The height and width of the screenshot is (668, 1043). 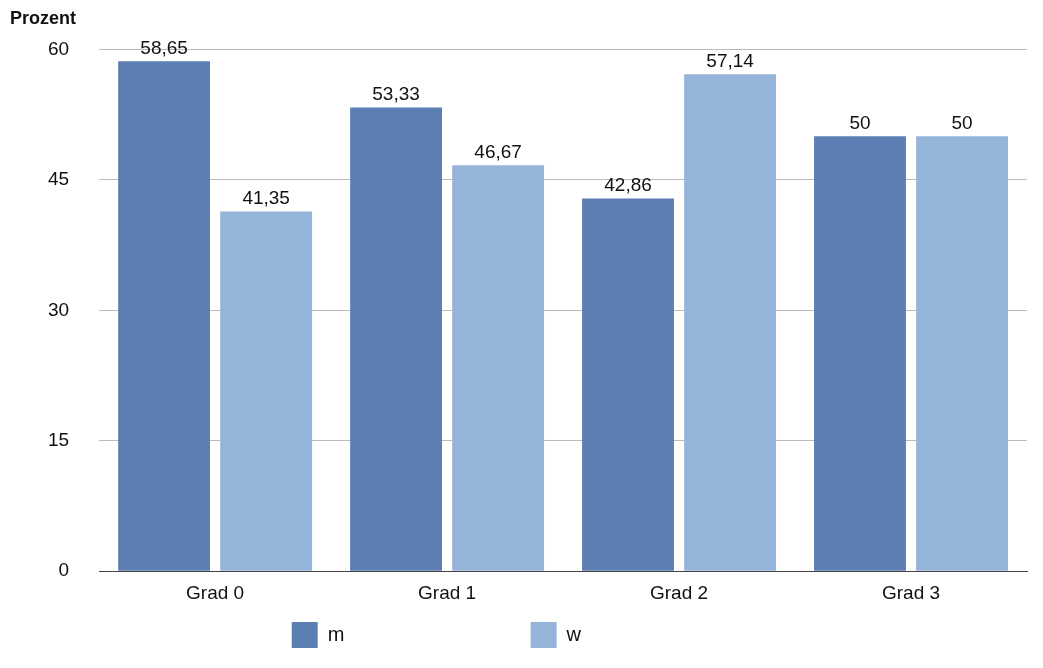 I want to click on x-tick-label: Grad 2, so click(x=679, y=592).